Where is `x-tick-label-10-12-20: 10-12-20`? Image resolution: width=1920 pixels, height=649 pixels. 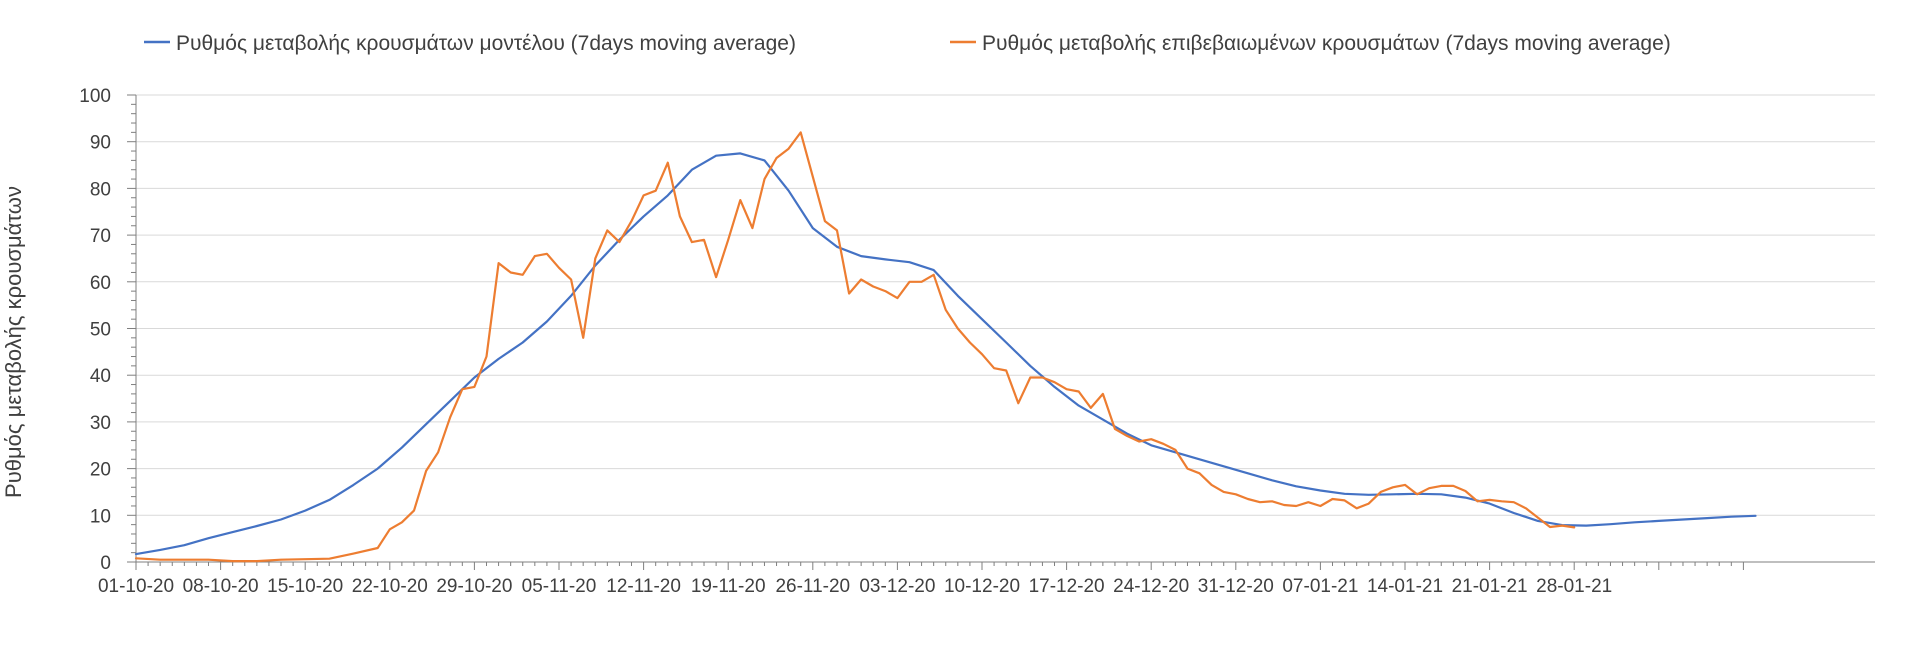
x-tick-label-10-12-20: 10-12-20 is located at coordinates (982, 586).